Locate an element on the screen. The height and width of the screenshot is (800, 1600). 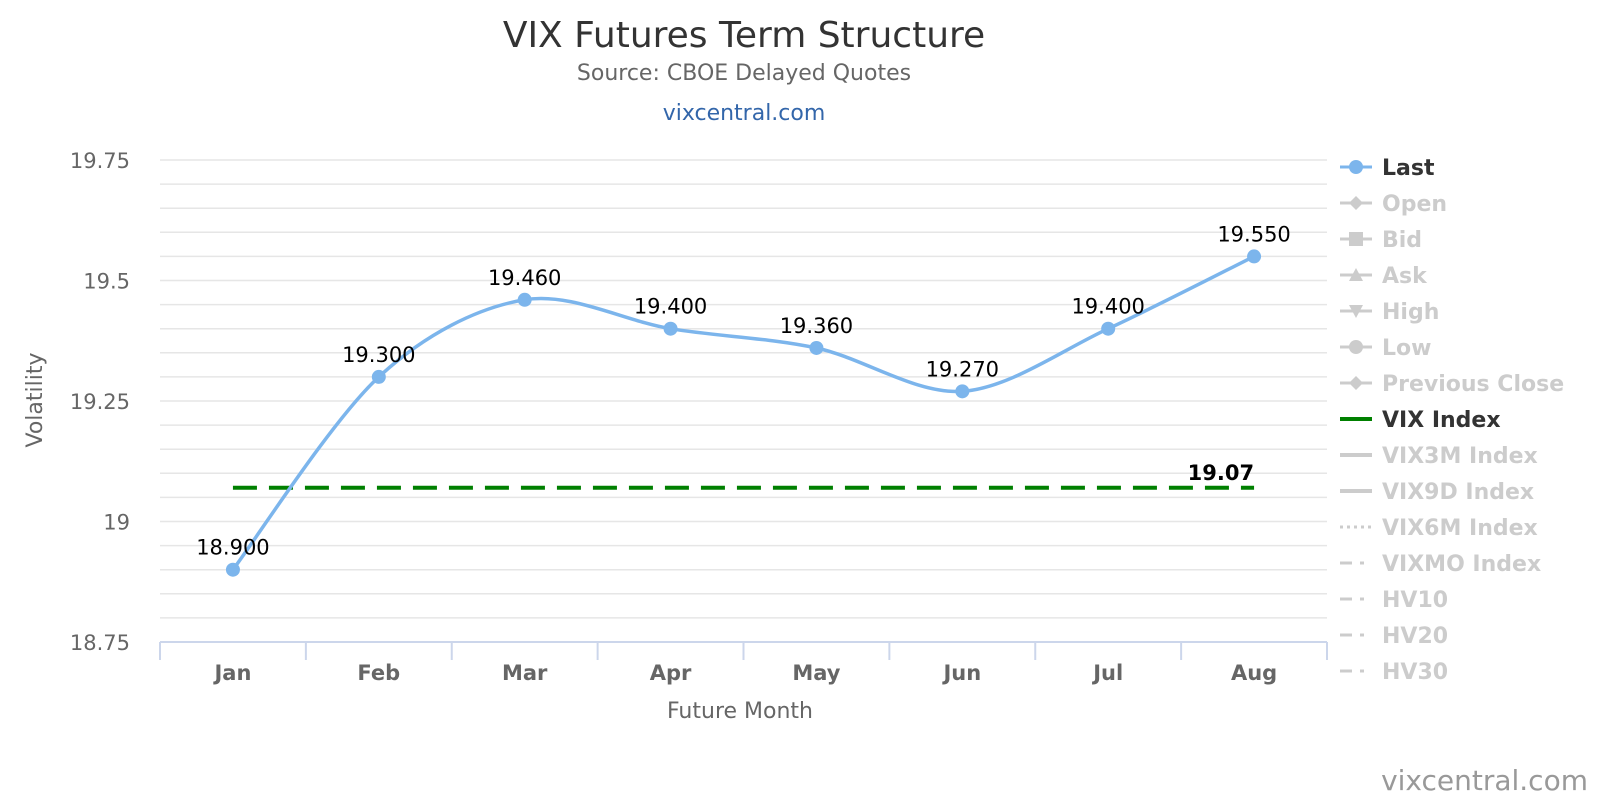
legend-item: VIX9D Index is located at coordinates (1437, 492).